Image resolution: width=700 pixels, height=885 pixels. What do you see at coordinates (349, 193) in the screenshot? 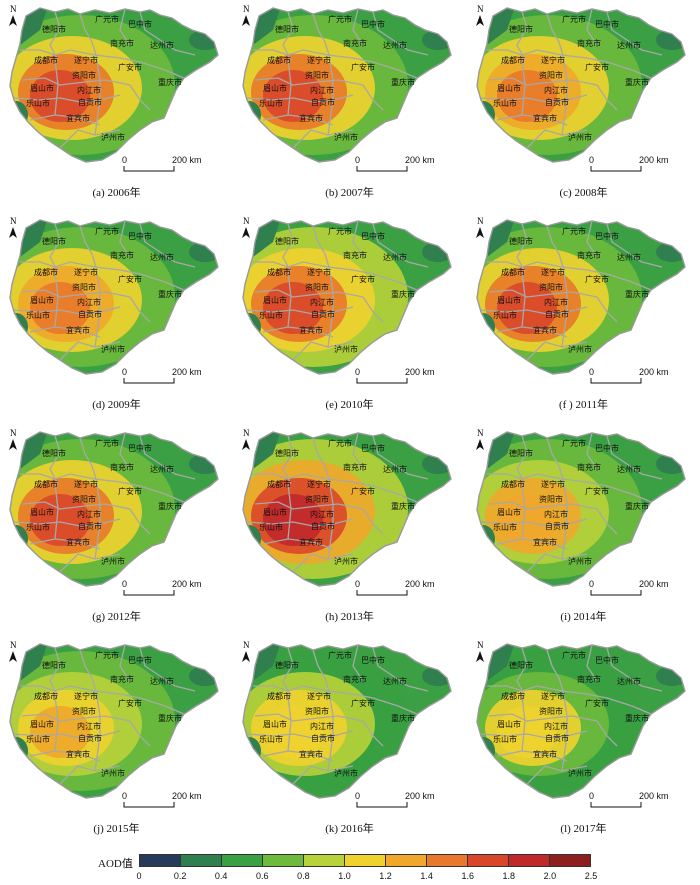
I see `panel-caption: (b) 2007年` at bounding box center [349, 193].